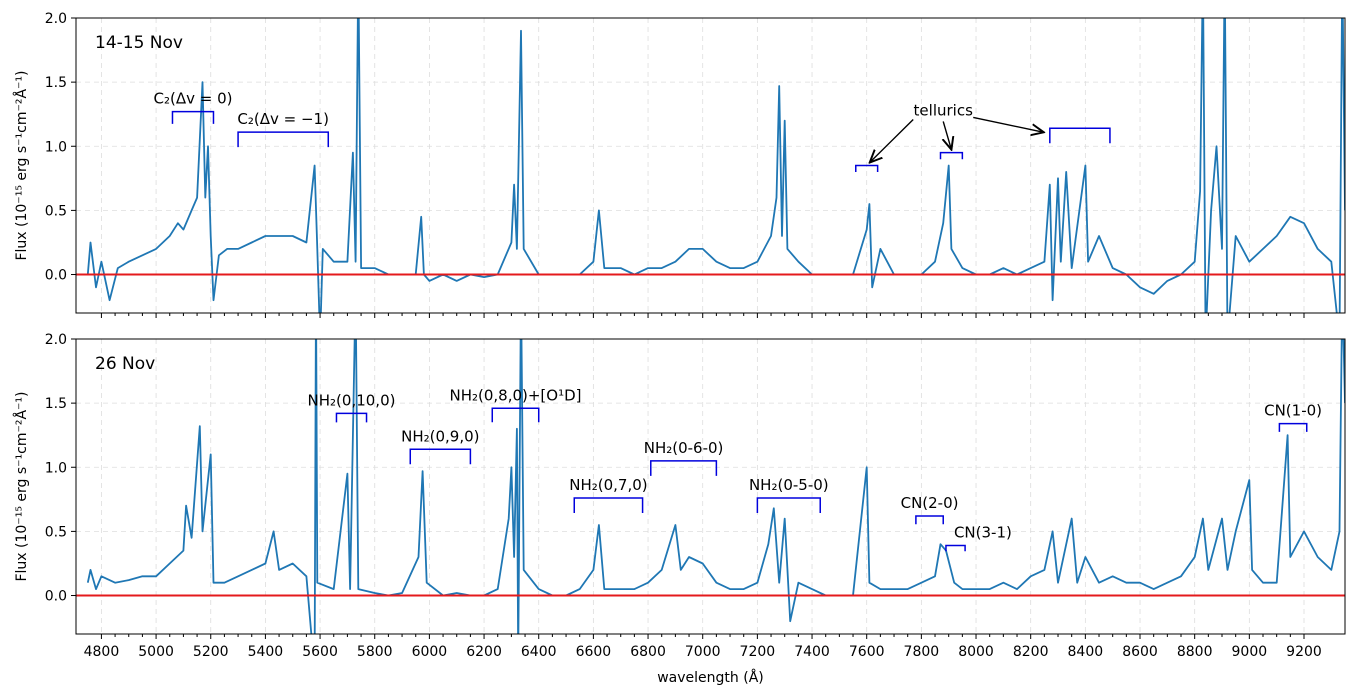  What do you see at coordinates (944, 110) in the screenshot?
I see `annotation-label: tellurics` at bounding box center [944, 110].